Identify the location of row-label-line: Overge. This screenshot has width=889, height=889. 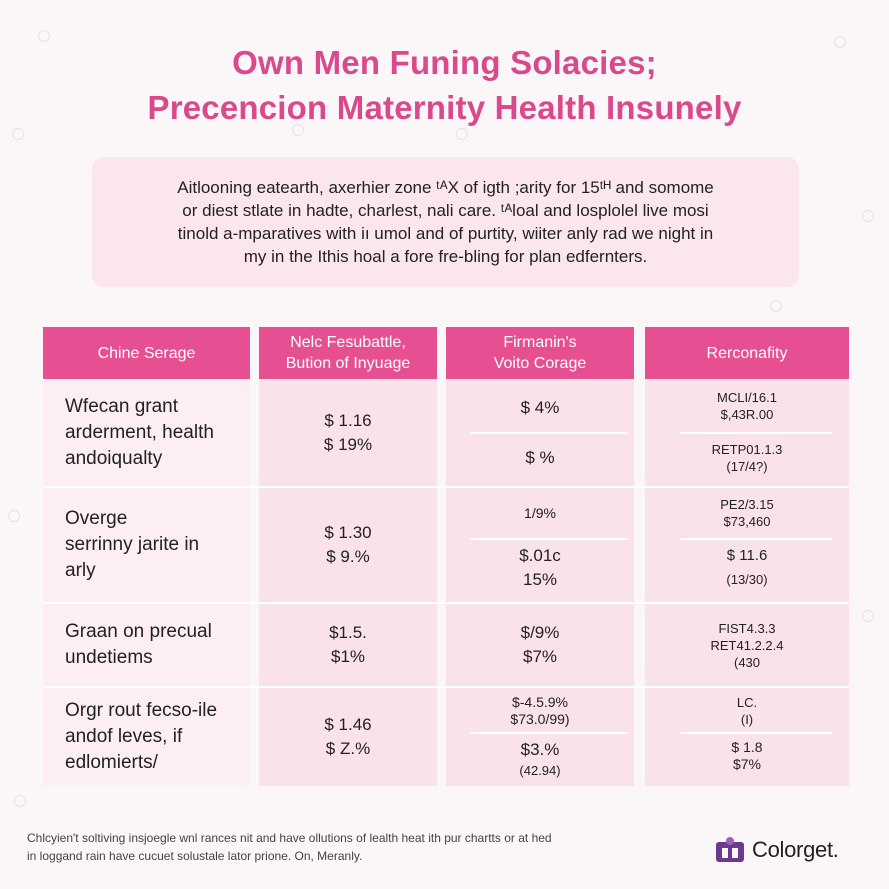
(96, 518).